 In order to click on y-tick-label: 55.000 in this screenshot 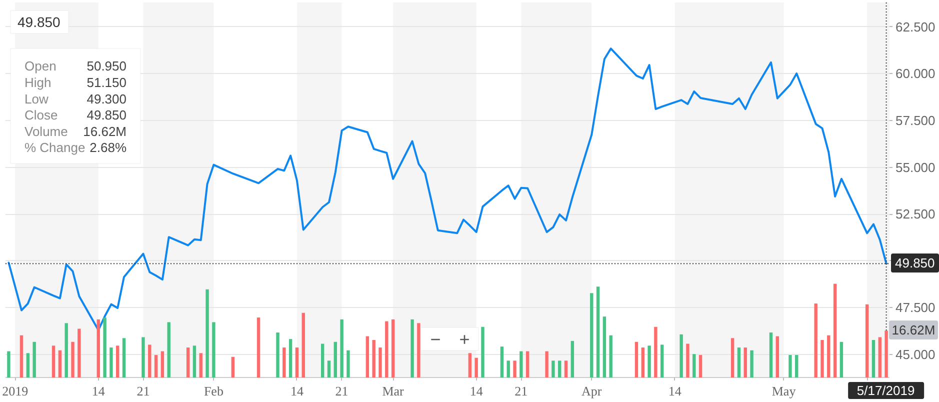, I will do `click(916, 167)`.